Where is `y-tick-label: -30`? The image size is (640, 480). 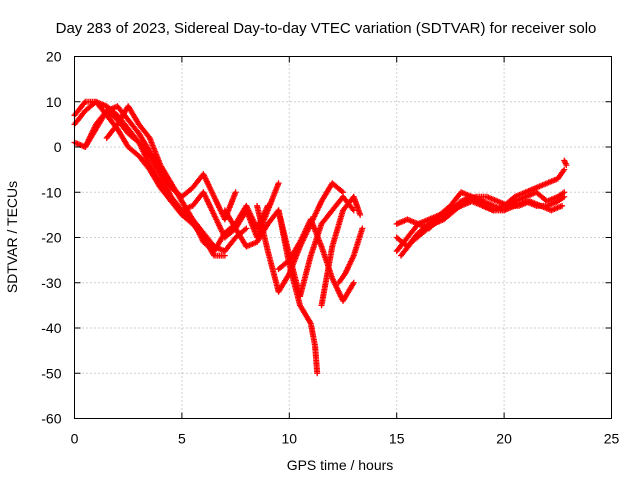
y-tick-label: -30 is located at coordinates (51, 283).